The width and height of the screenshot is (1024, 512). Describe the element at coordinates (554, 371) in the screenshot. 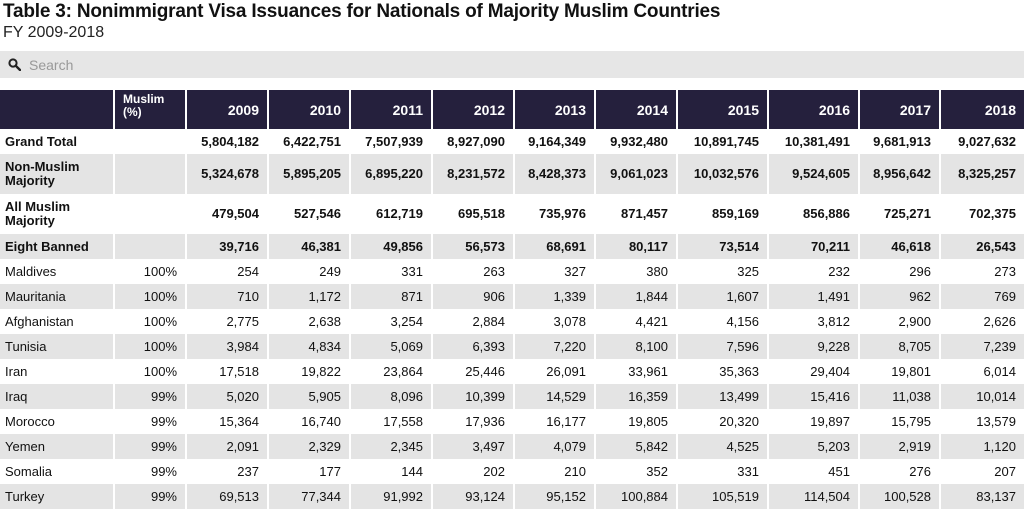

I see `value-cell: 26,091` at that location.